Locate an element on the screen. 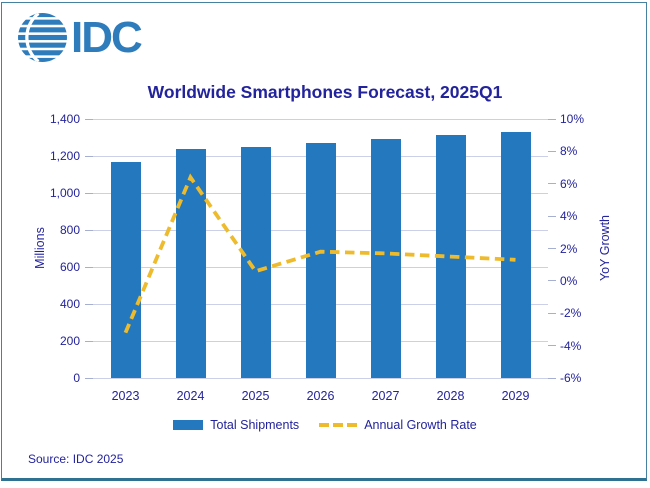 The image size is (650, 488). y-left-tick-label: 800 is located at coordinates (69, 230).